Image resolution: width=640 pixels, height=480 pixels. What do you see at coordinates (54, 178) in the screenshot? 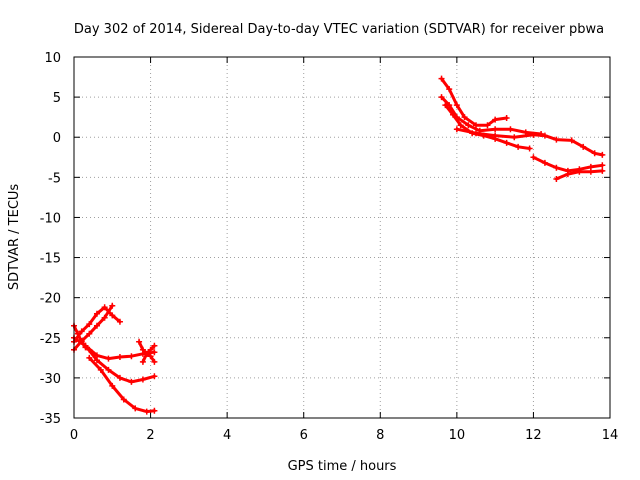
I see `y-tick-label: -5` at bounding box center [54, 178].